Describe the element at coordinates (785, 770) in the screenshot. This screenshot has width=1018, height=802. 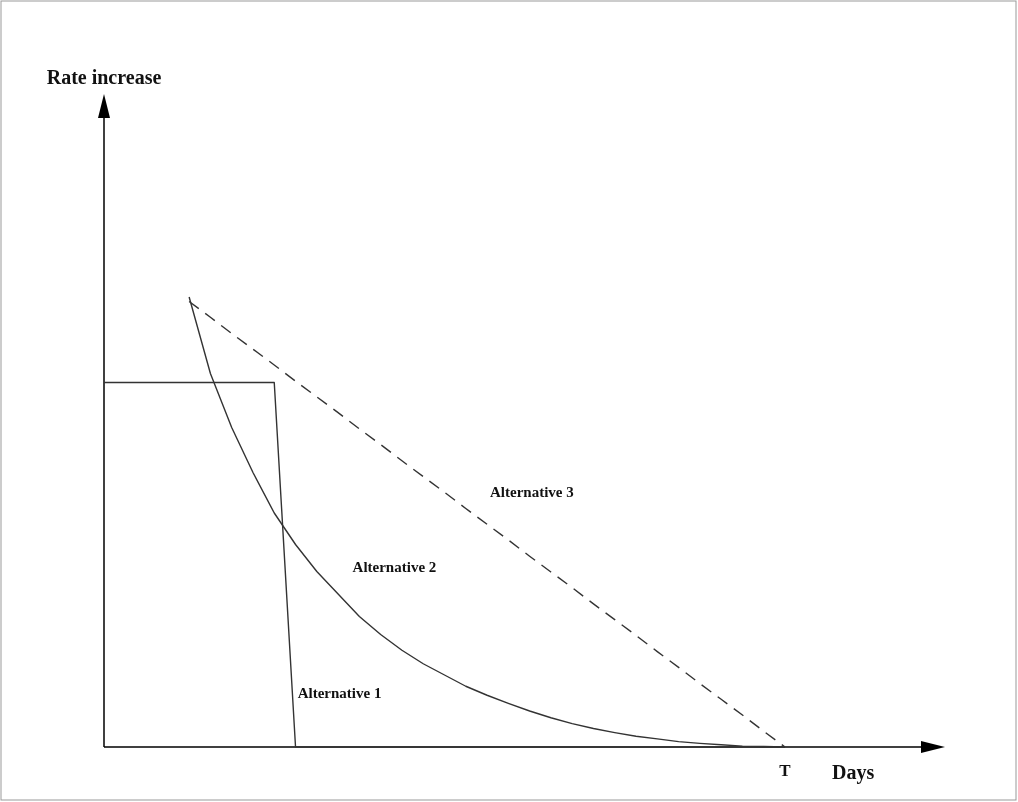
I see `text: T` at that location.